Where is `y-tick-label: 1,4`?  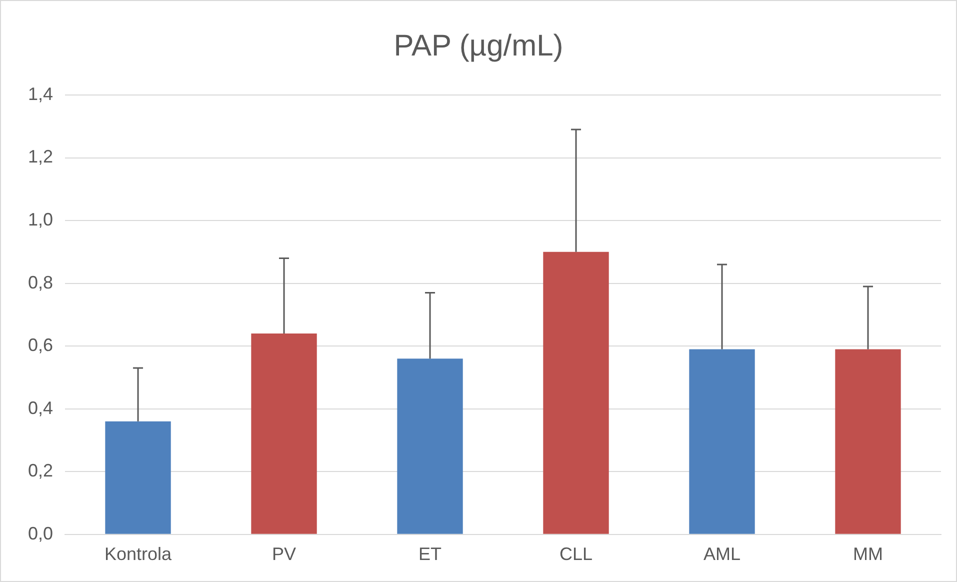
y-tick-label: 1,4 is located at coordinates (41, 94).